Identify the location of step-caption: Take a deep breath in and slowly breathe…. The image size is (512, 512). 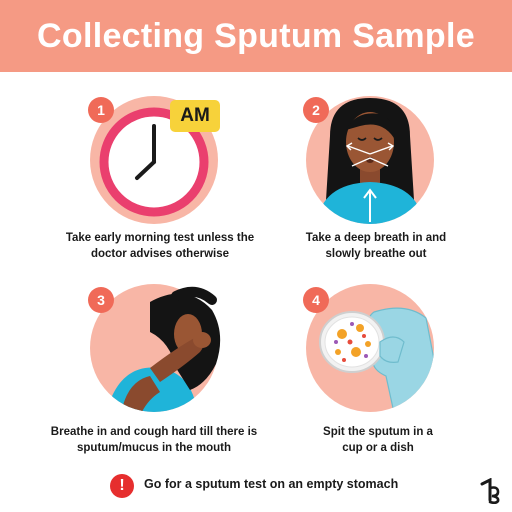
(376, 246).